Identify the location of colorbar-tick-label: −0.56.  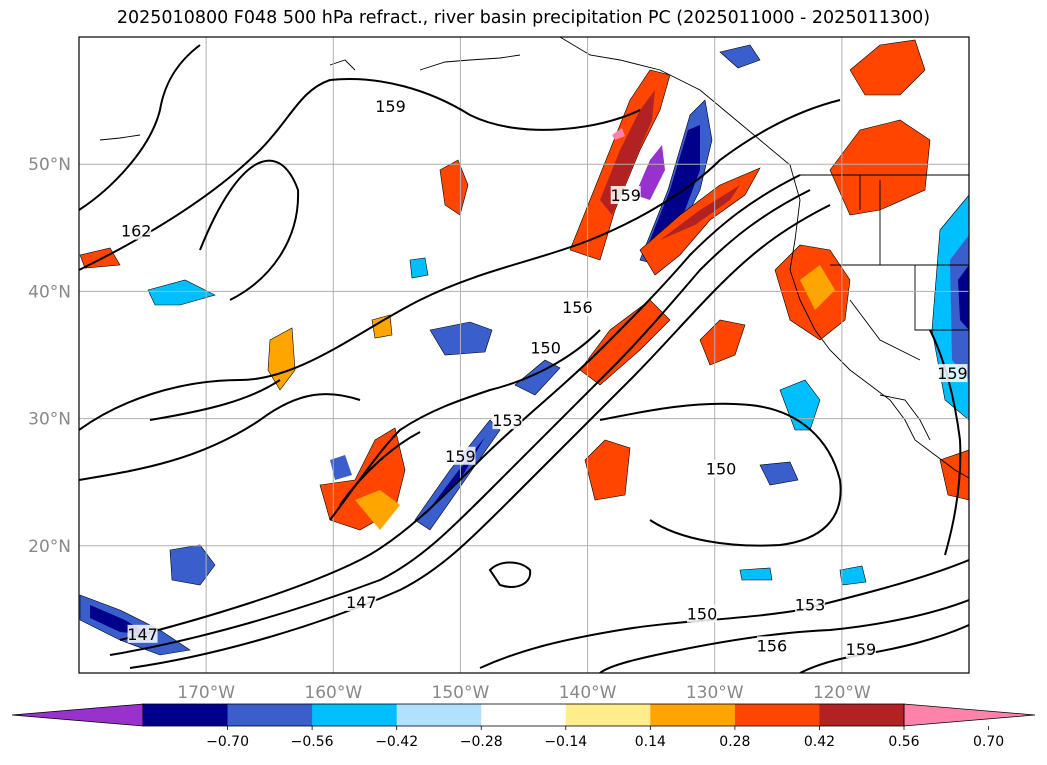
(312, 742).